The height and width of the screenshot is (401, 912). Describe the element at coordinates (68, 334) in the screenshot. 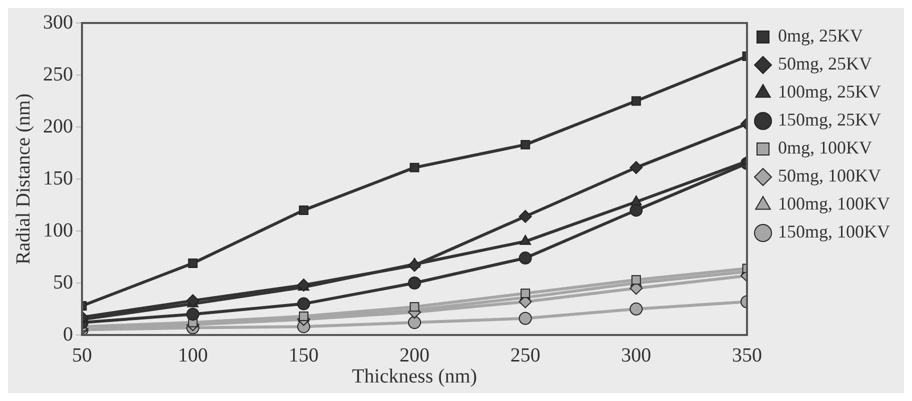

I see `y-tick-label: 0` at that location.